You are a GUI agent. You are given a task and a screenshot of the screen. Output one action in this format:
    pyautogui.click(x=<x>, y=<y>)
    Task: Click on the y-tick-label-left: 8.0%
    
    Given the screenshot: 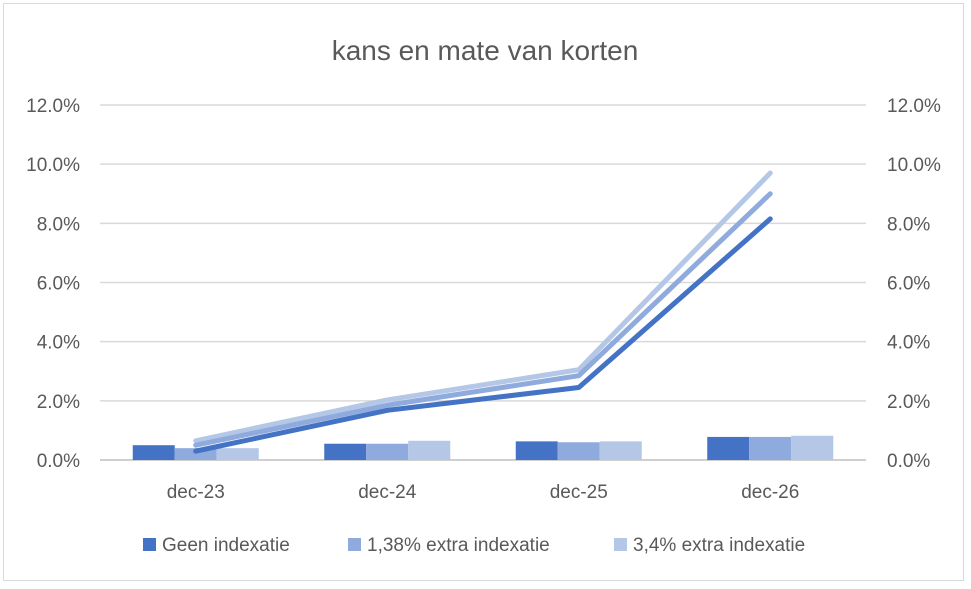 What is the action you would take?
    pyautogui.click(x=58, y=224)
    